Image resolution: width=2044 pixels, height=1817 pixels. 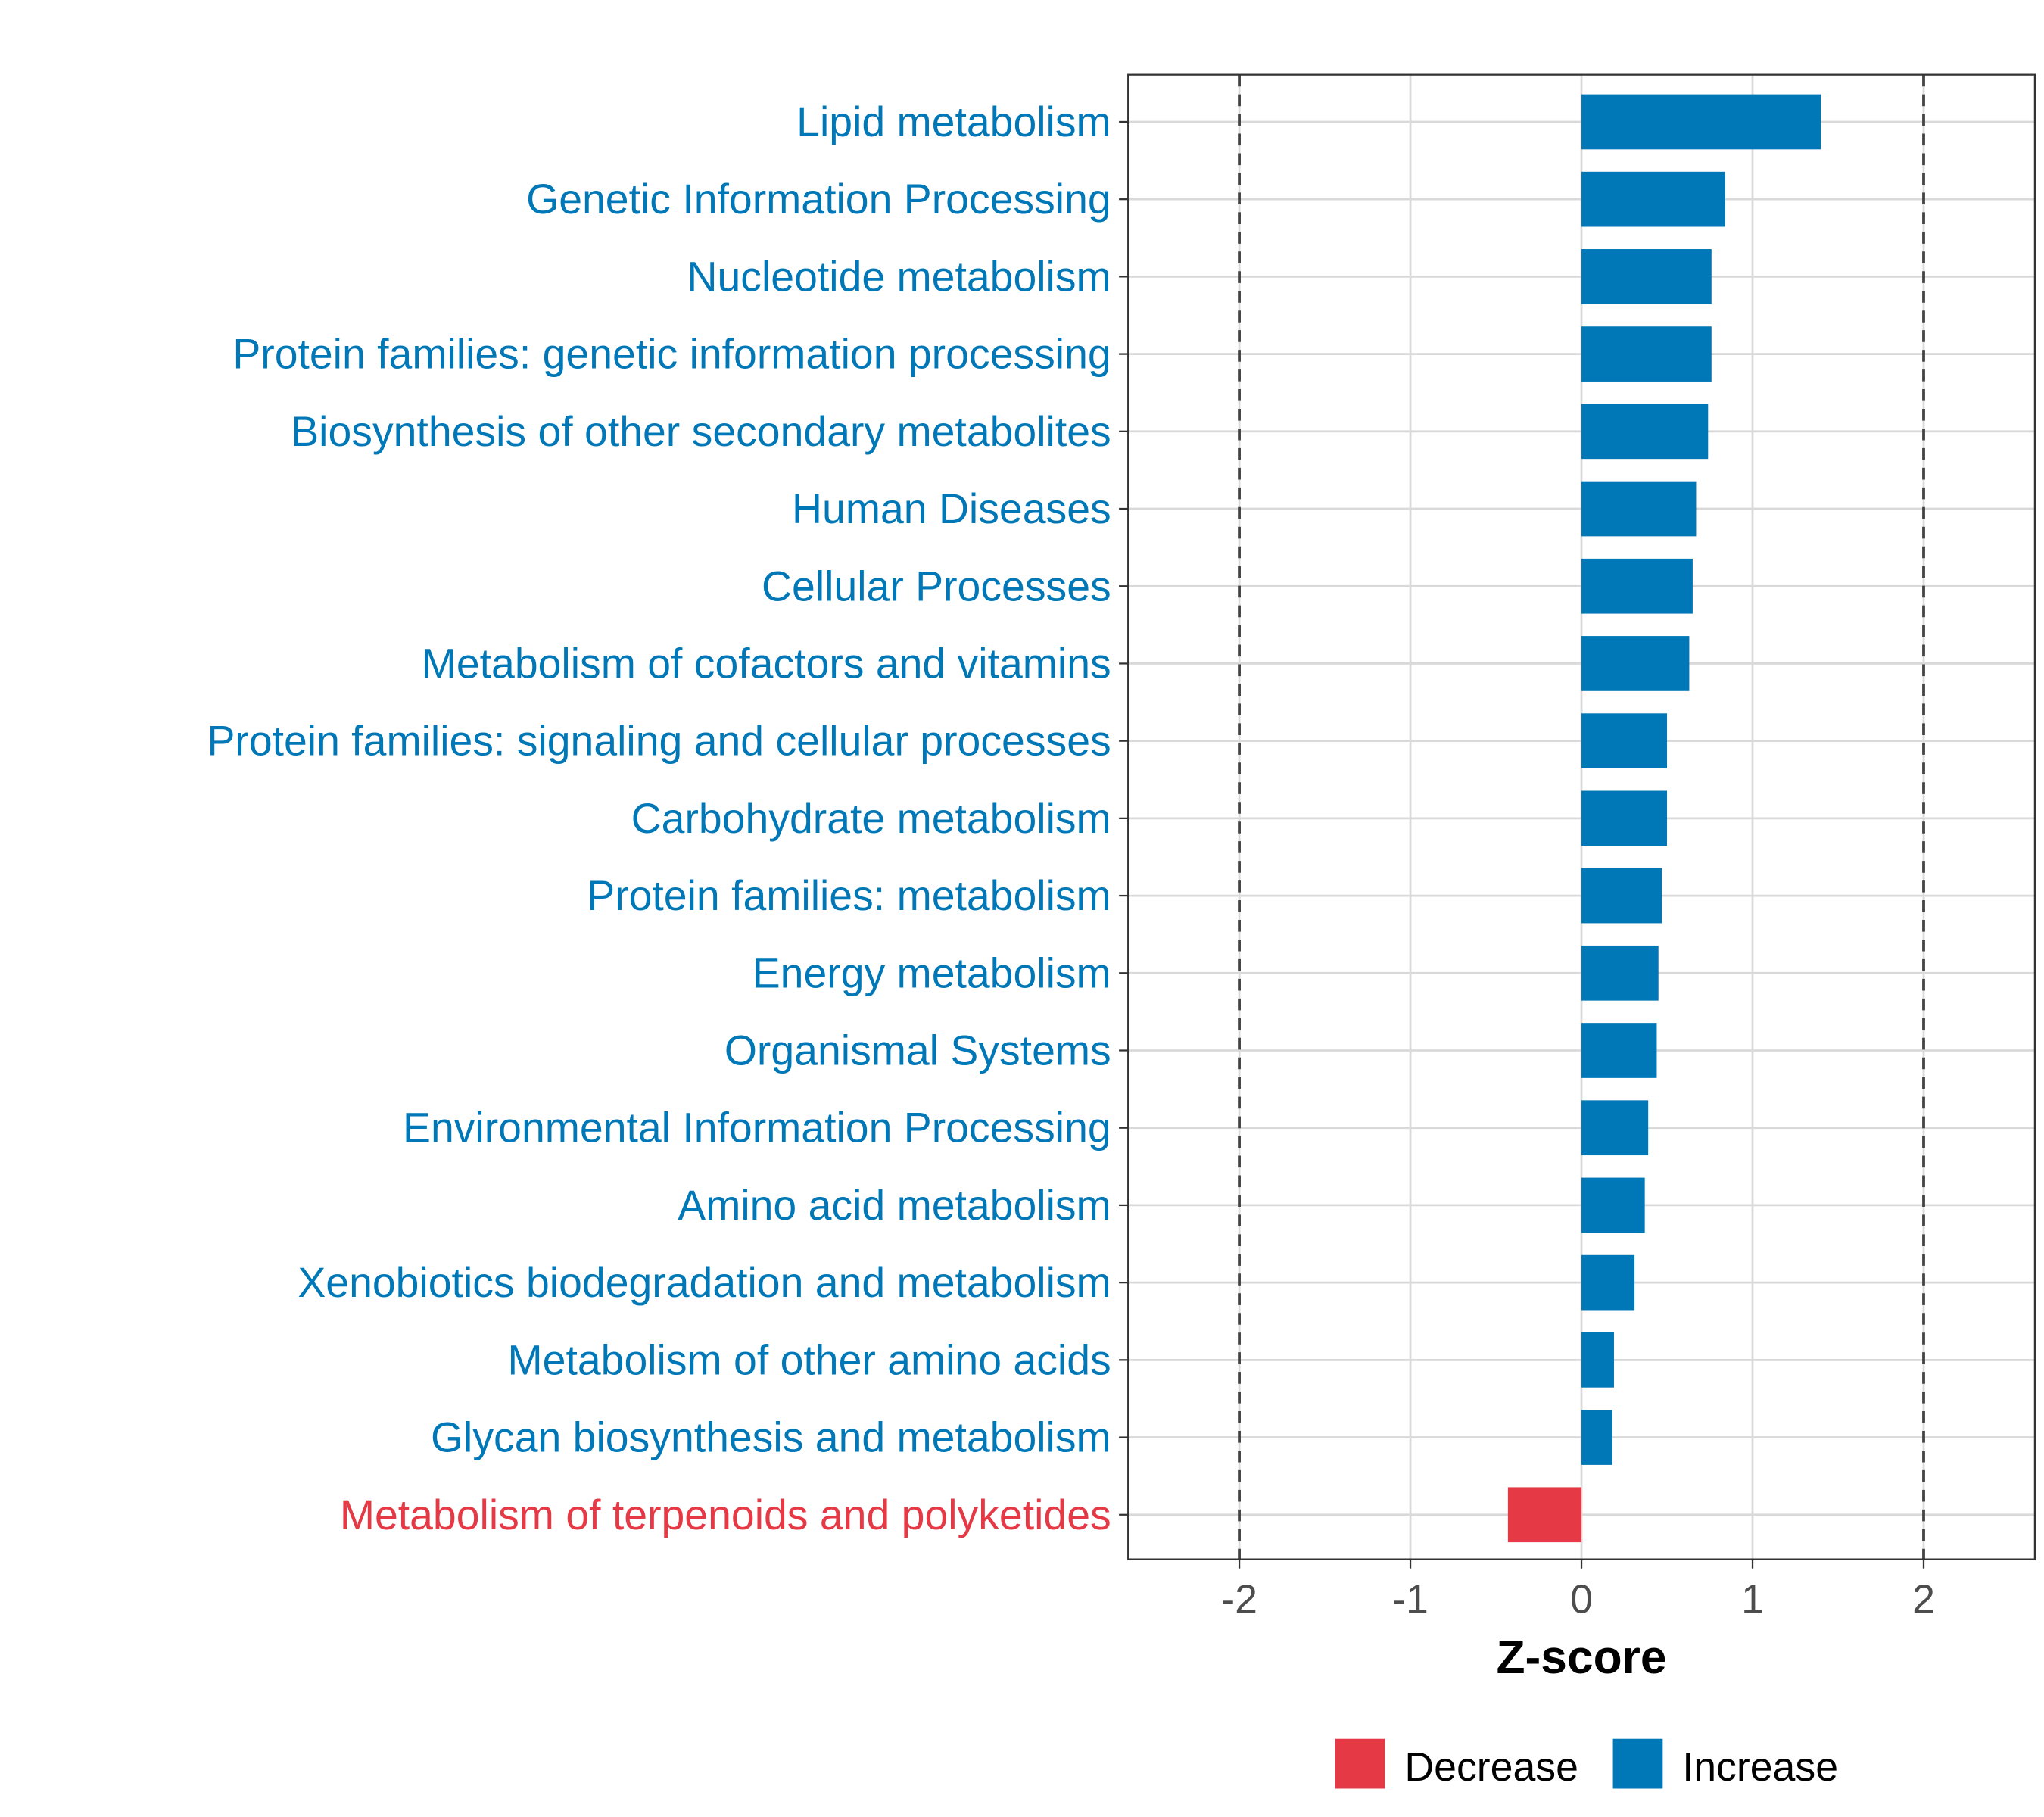 I want to click on y-tick-label: Nucleotide metabolism, so click(x=899, y=276).